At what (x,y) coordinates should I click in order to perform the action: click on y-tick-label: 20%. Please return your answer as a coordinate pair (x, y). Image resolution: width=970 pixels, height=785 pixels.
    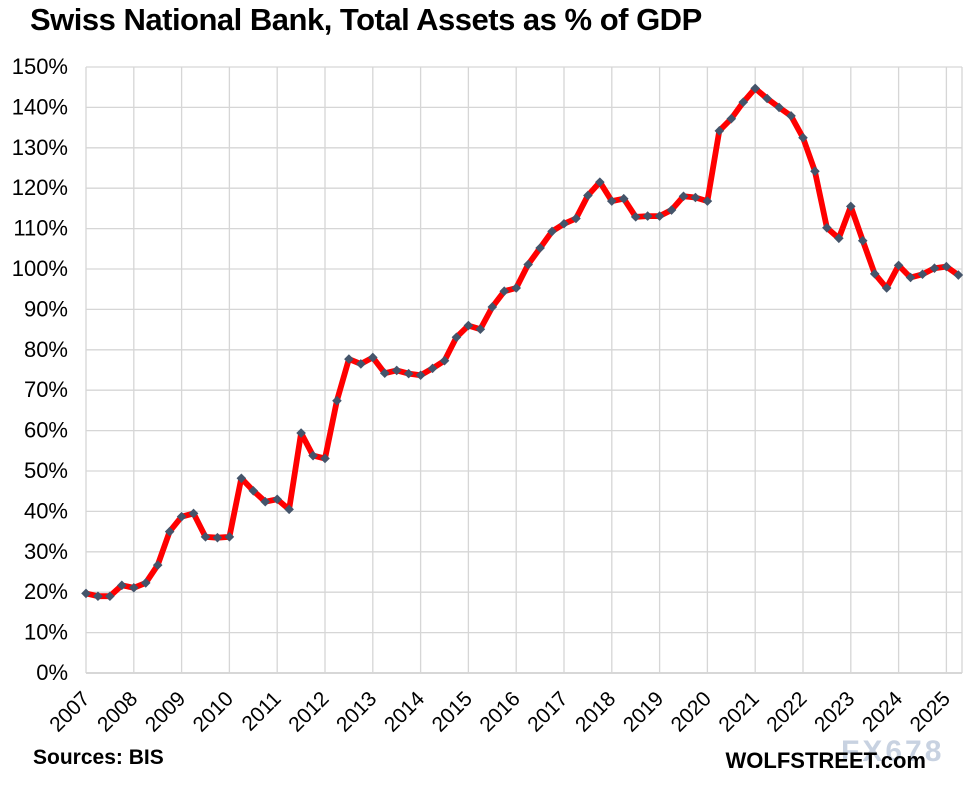
    Looking at the image, I should click on (46, 591).